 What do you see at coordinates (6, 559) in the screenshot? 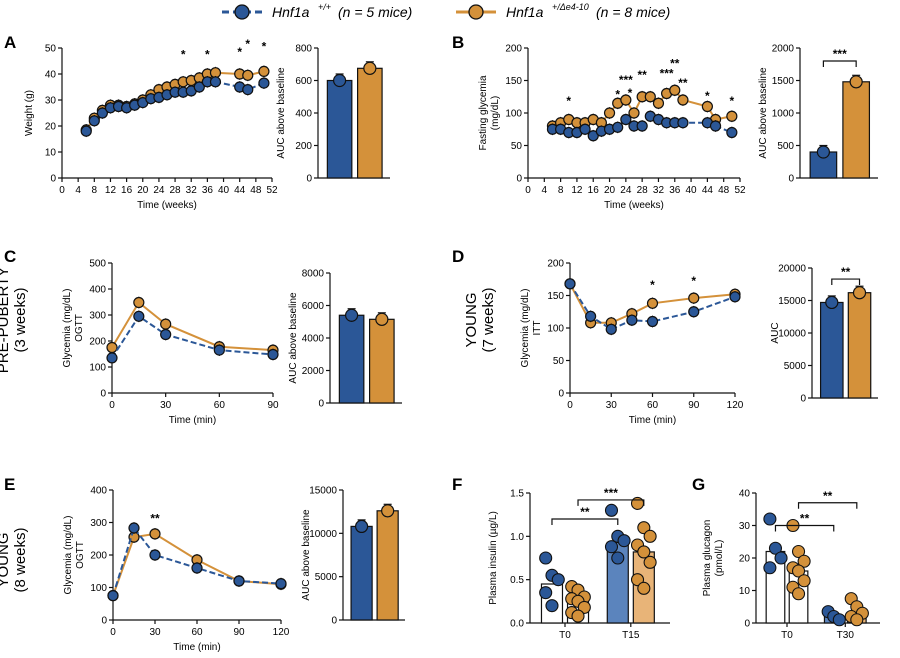
I see `side-label-e-line1: YOUNG` at bounding box center [6, 559].